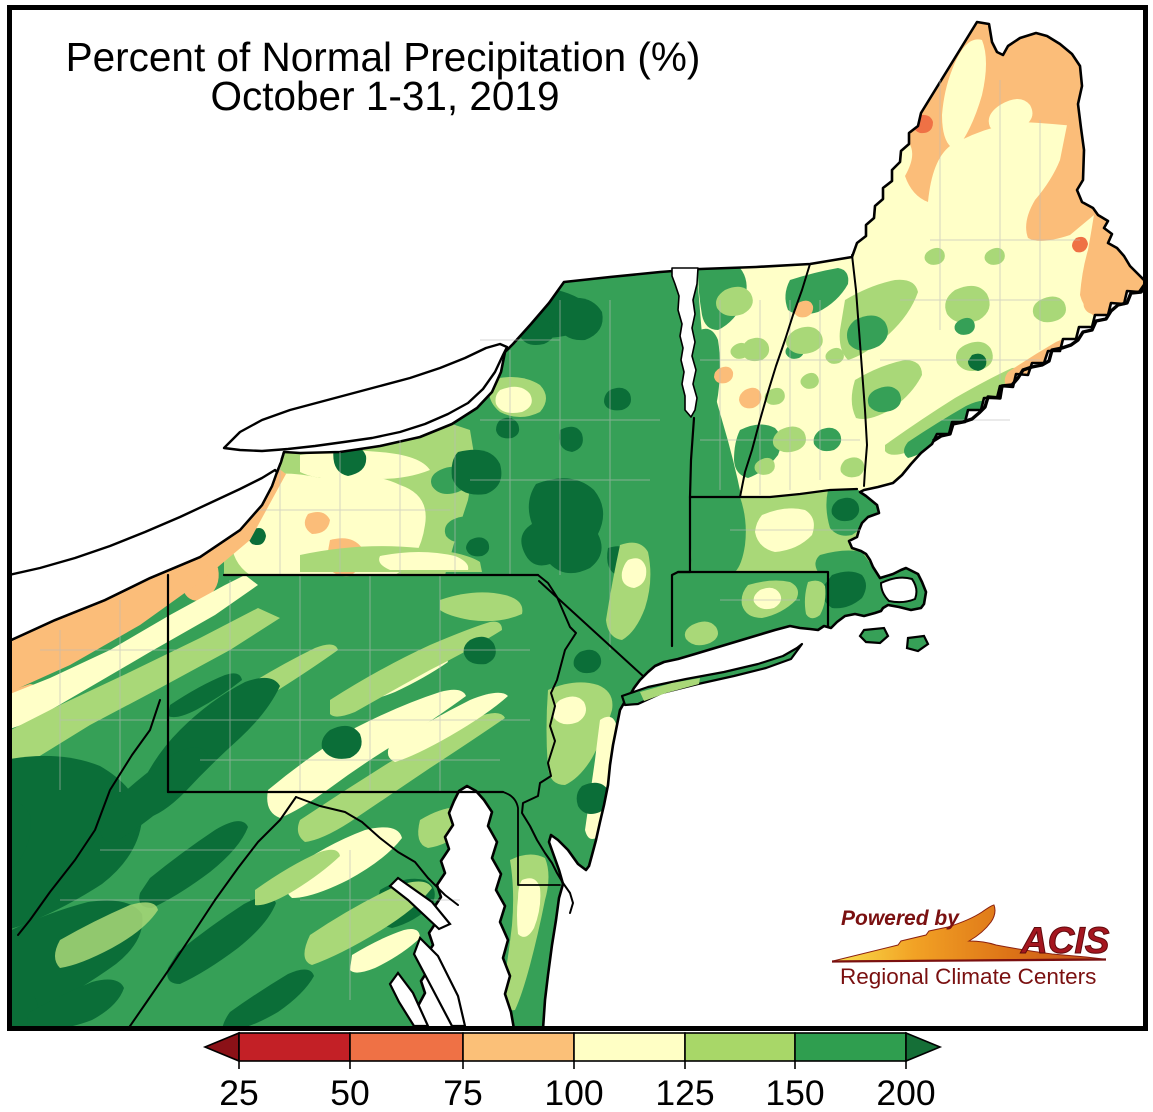 This screenshot has height=1112, width=1153. What do you see at coordinates (239, 1092) in the screenshot?
I see `svg-text: 25` at bounding box center [239, 1092].